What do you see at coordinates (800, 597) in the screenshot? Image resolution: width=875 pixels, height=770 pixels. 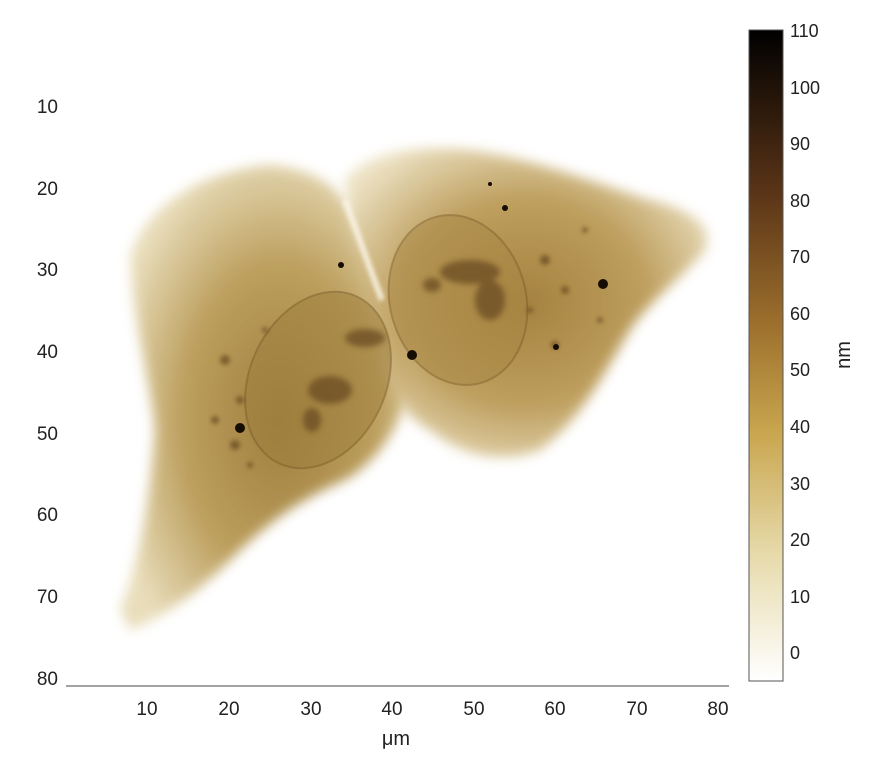 I see `colorbar-tick-label: 10` at bounding box center [800, 597].